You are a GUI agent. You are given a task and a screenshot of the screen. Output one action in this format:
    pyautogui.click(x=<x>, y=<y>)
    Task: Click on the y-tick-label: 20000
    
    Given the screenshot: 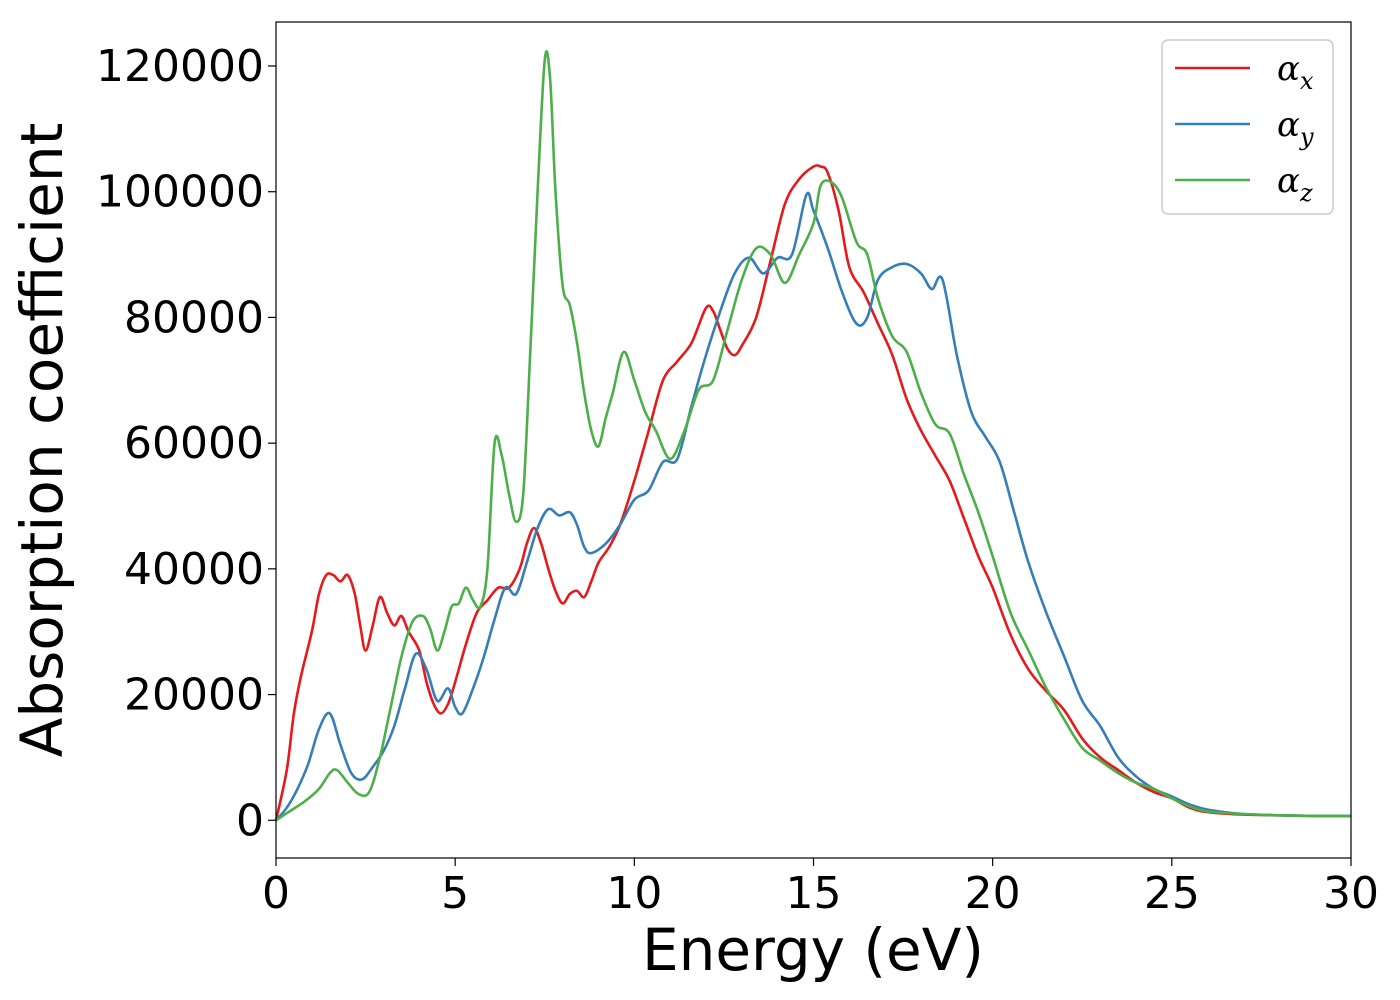 What is the action you would take?
    pyautogui.click(x=194, y=695)
    